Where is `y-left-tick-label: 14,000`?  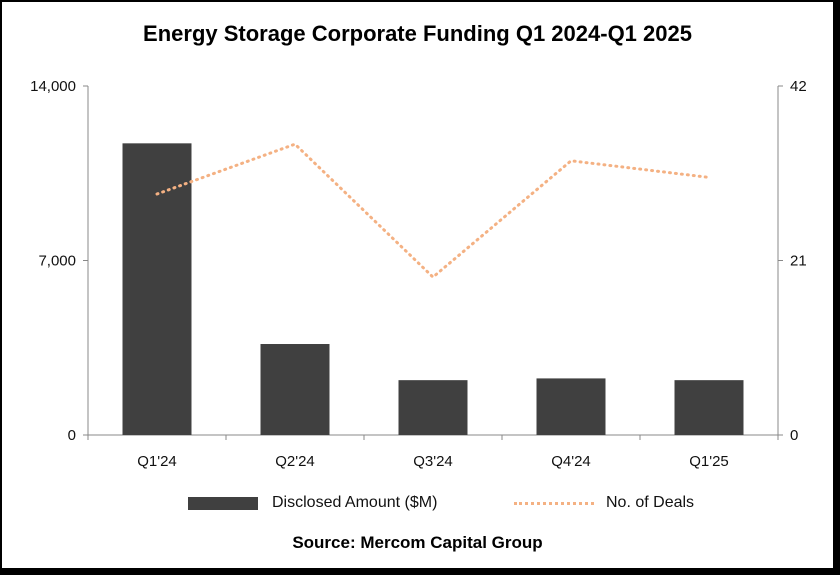 y-left-tick-label: 14,000 is located at coordinates (53, 86).